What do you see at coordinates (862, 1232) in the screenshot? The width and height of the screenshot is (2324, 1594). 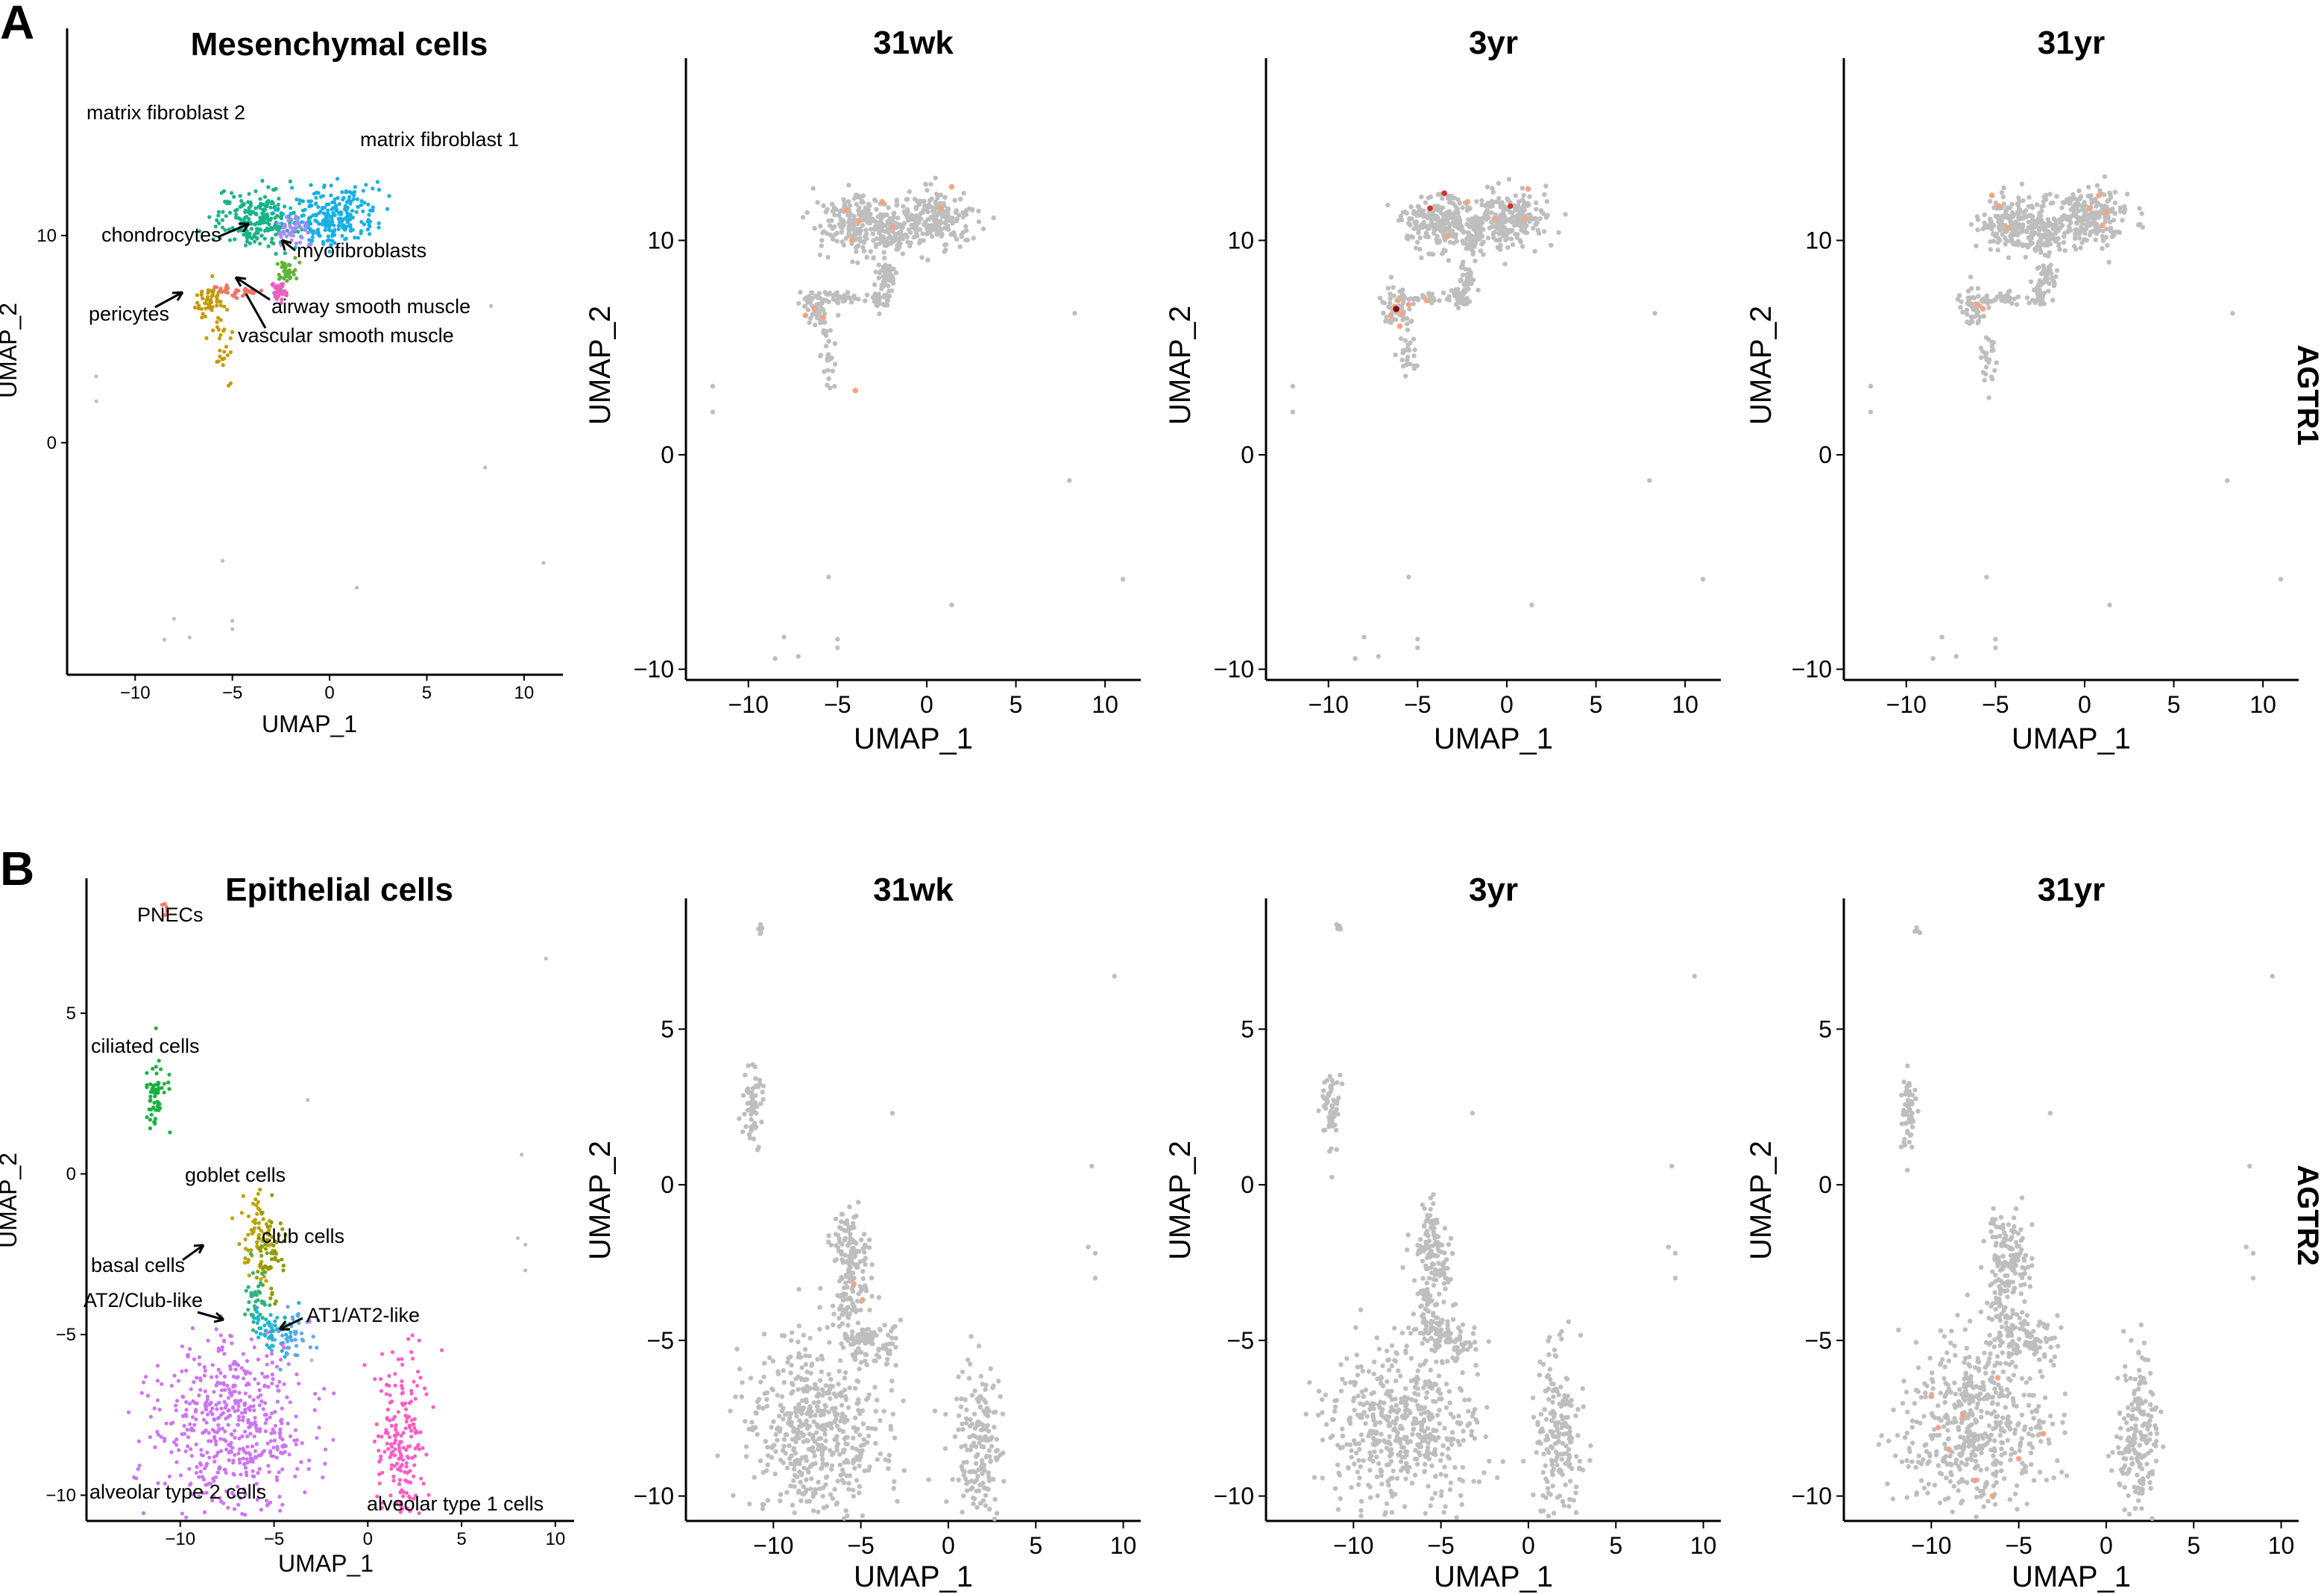 I see `plot-epi-31wk: 31wk −10 −5 0 5 10−10−505 UMAP_1 UMAP_2` at bounding box center [862, 1232].